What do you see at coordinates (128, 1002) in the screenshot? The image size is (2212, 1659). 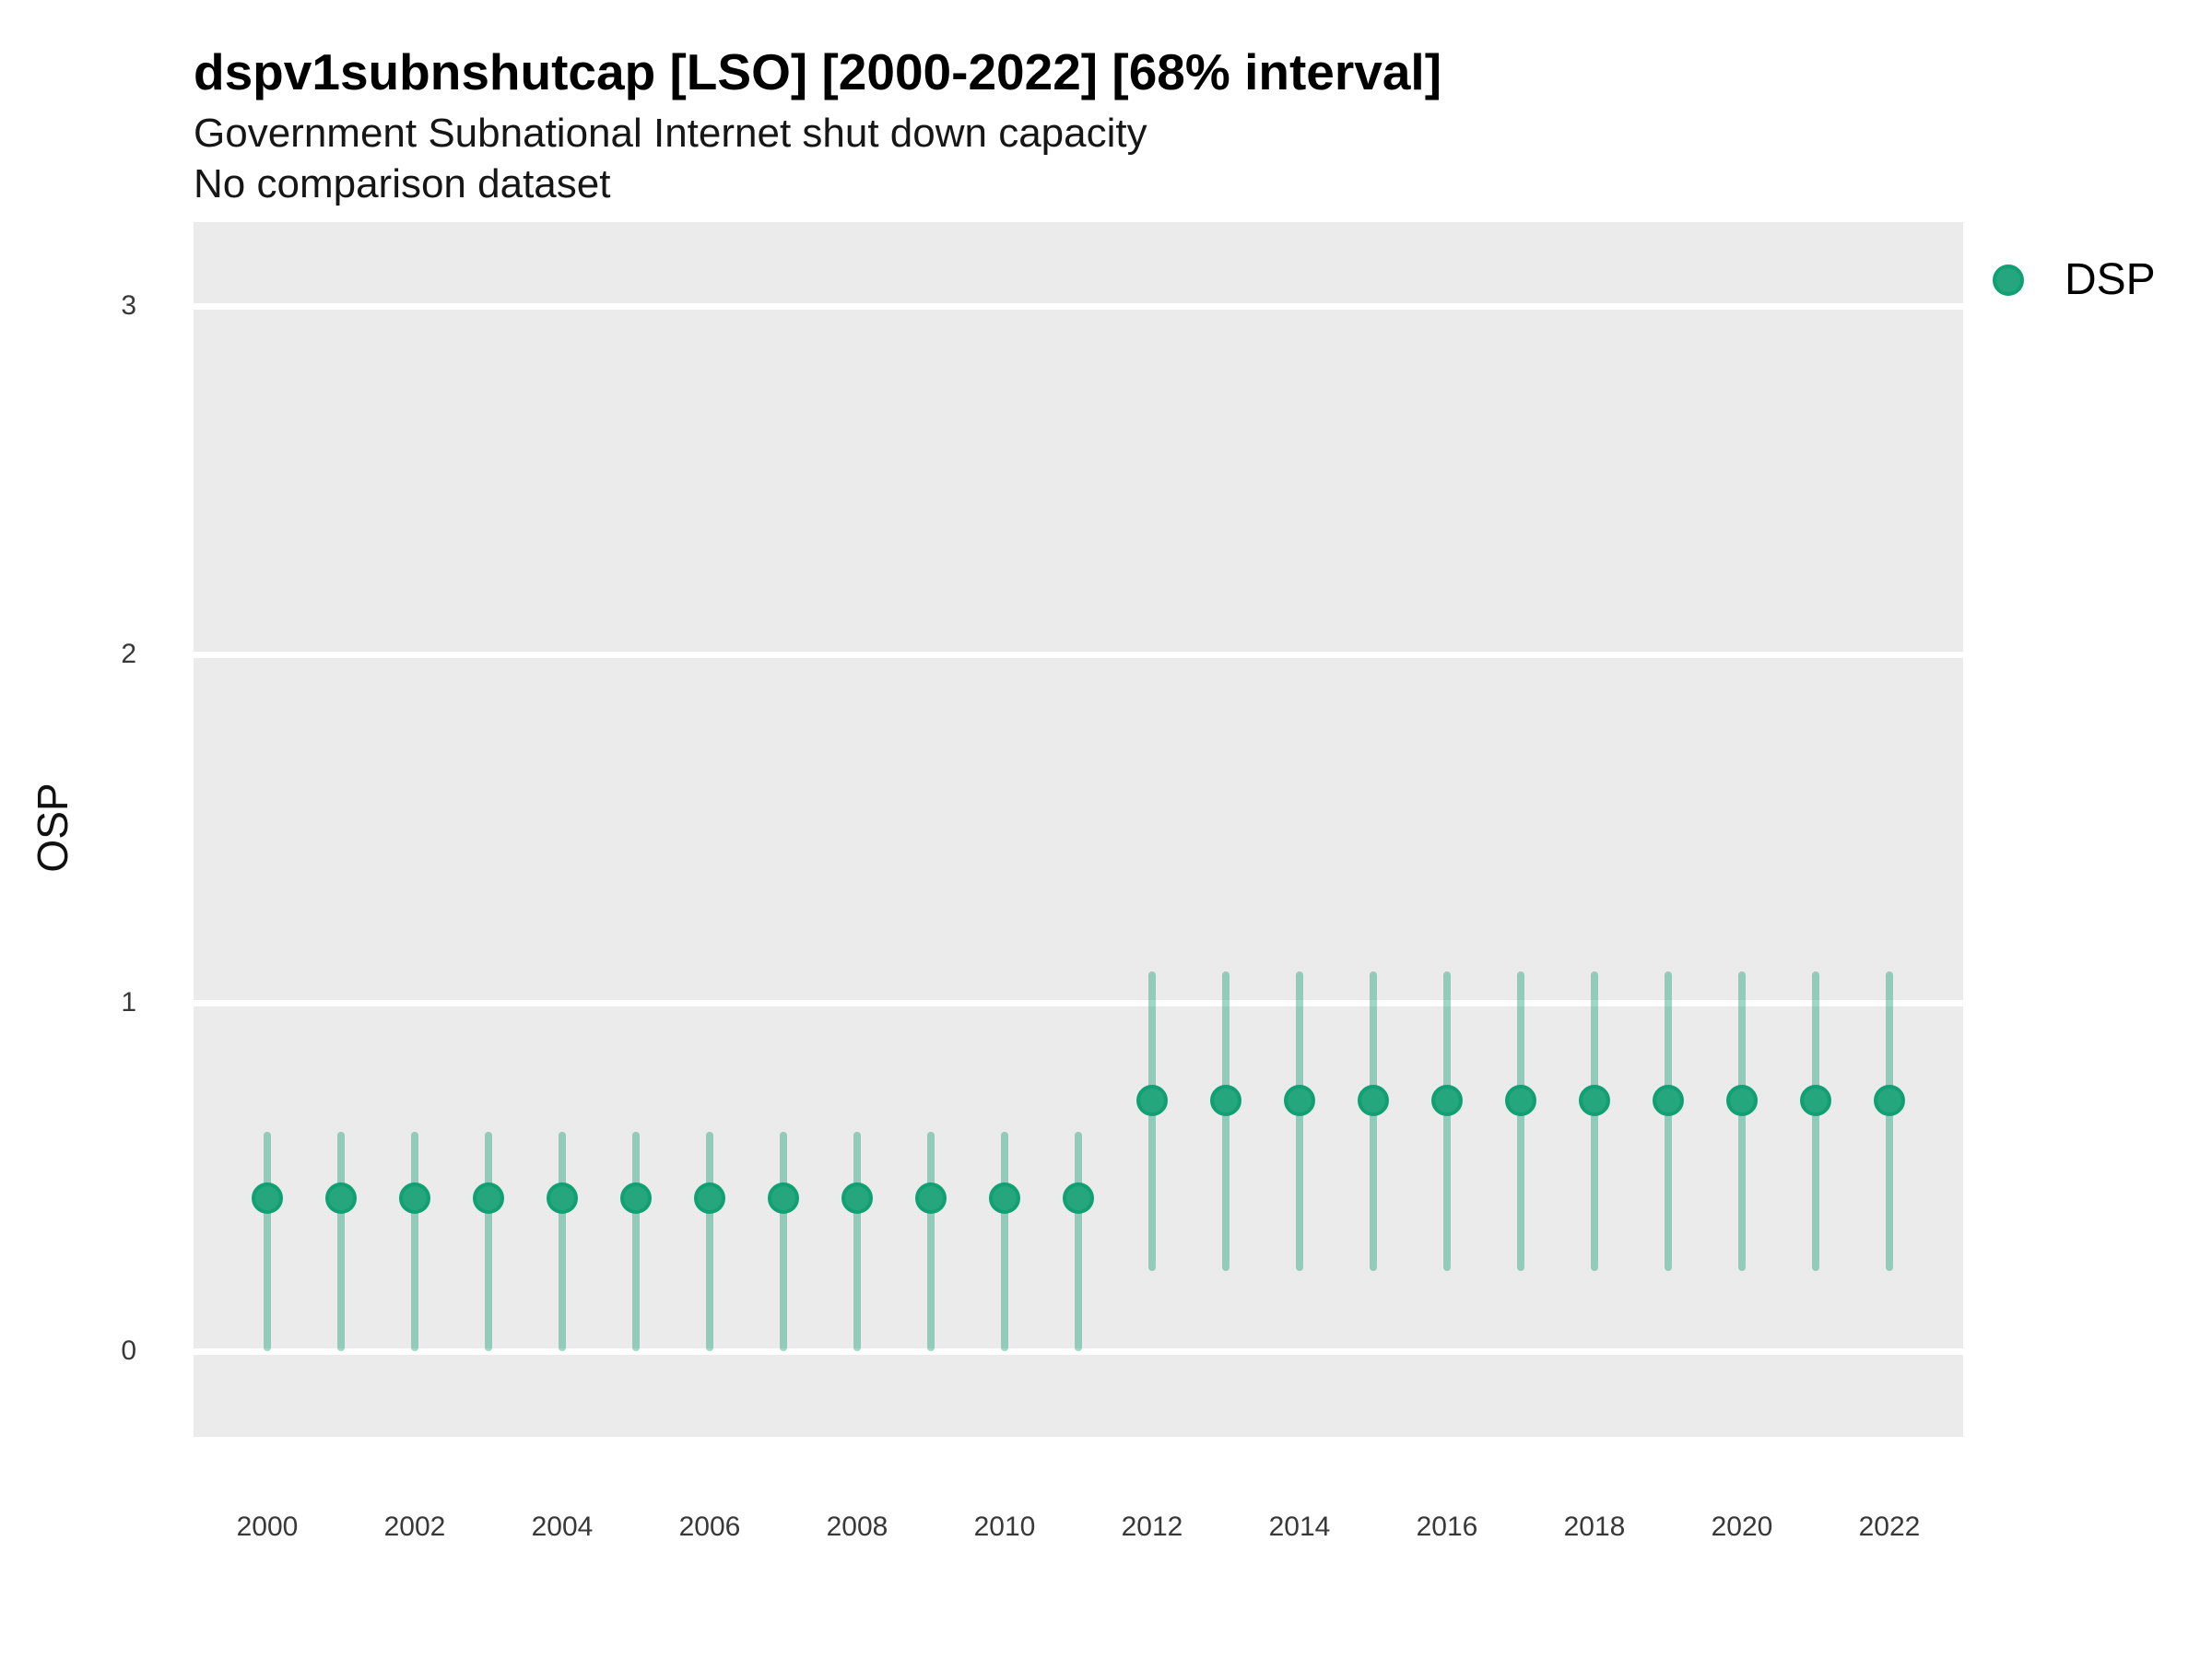 I see `y-tick-label: 1` at bounding box center [128, 1002].